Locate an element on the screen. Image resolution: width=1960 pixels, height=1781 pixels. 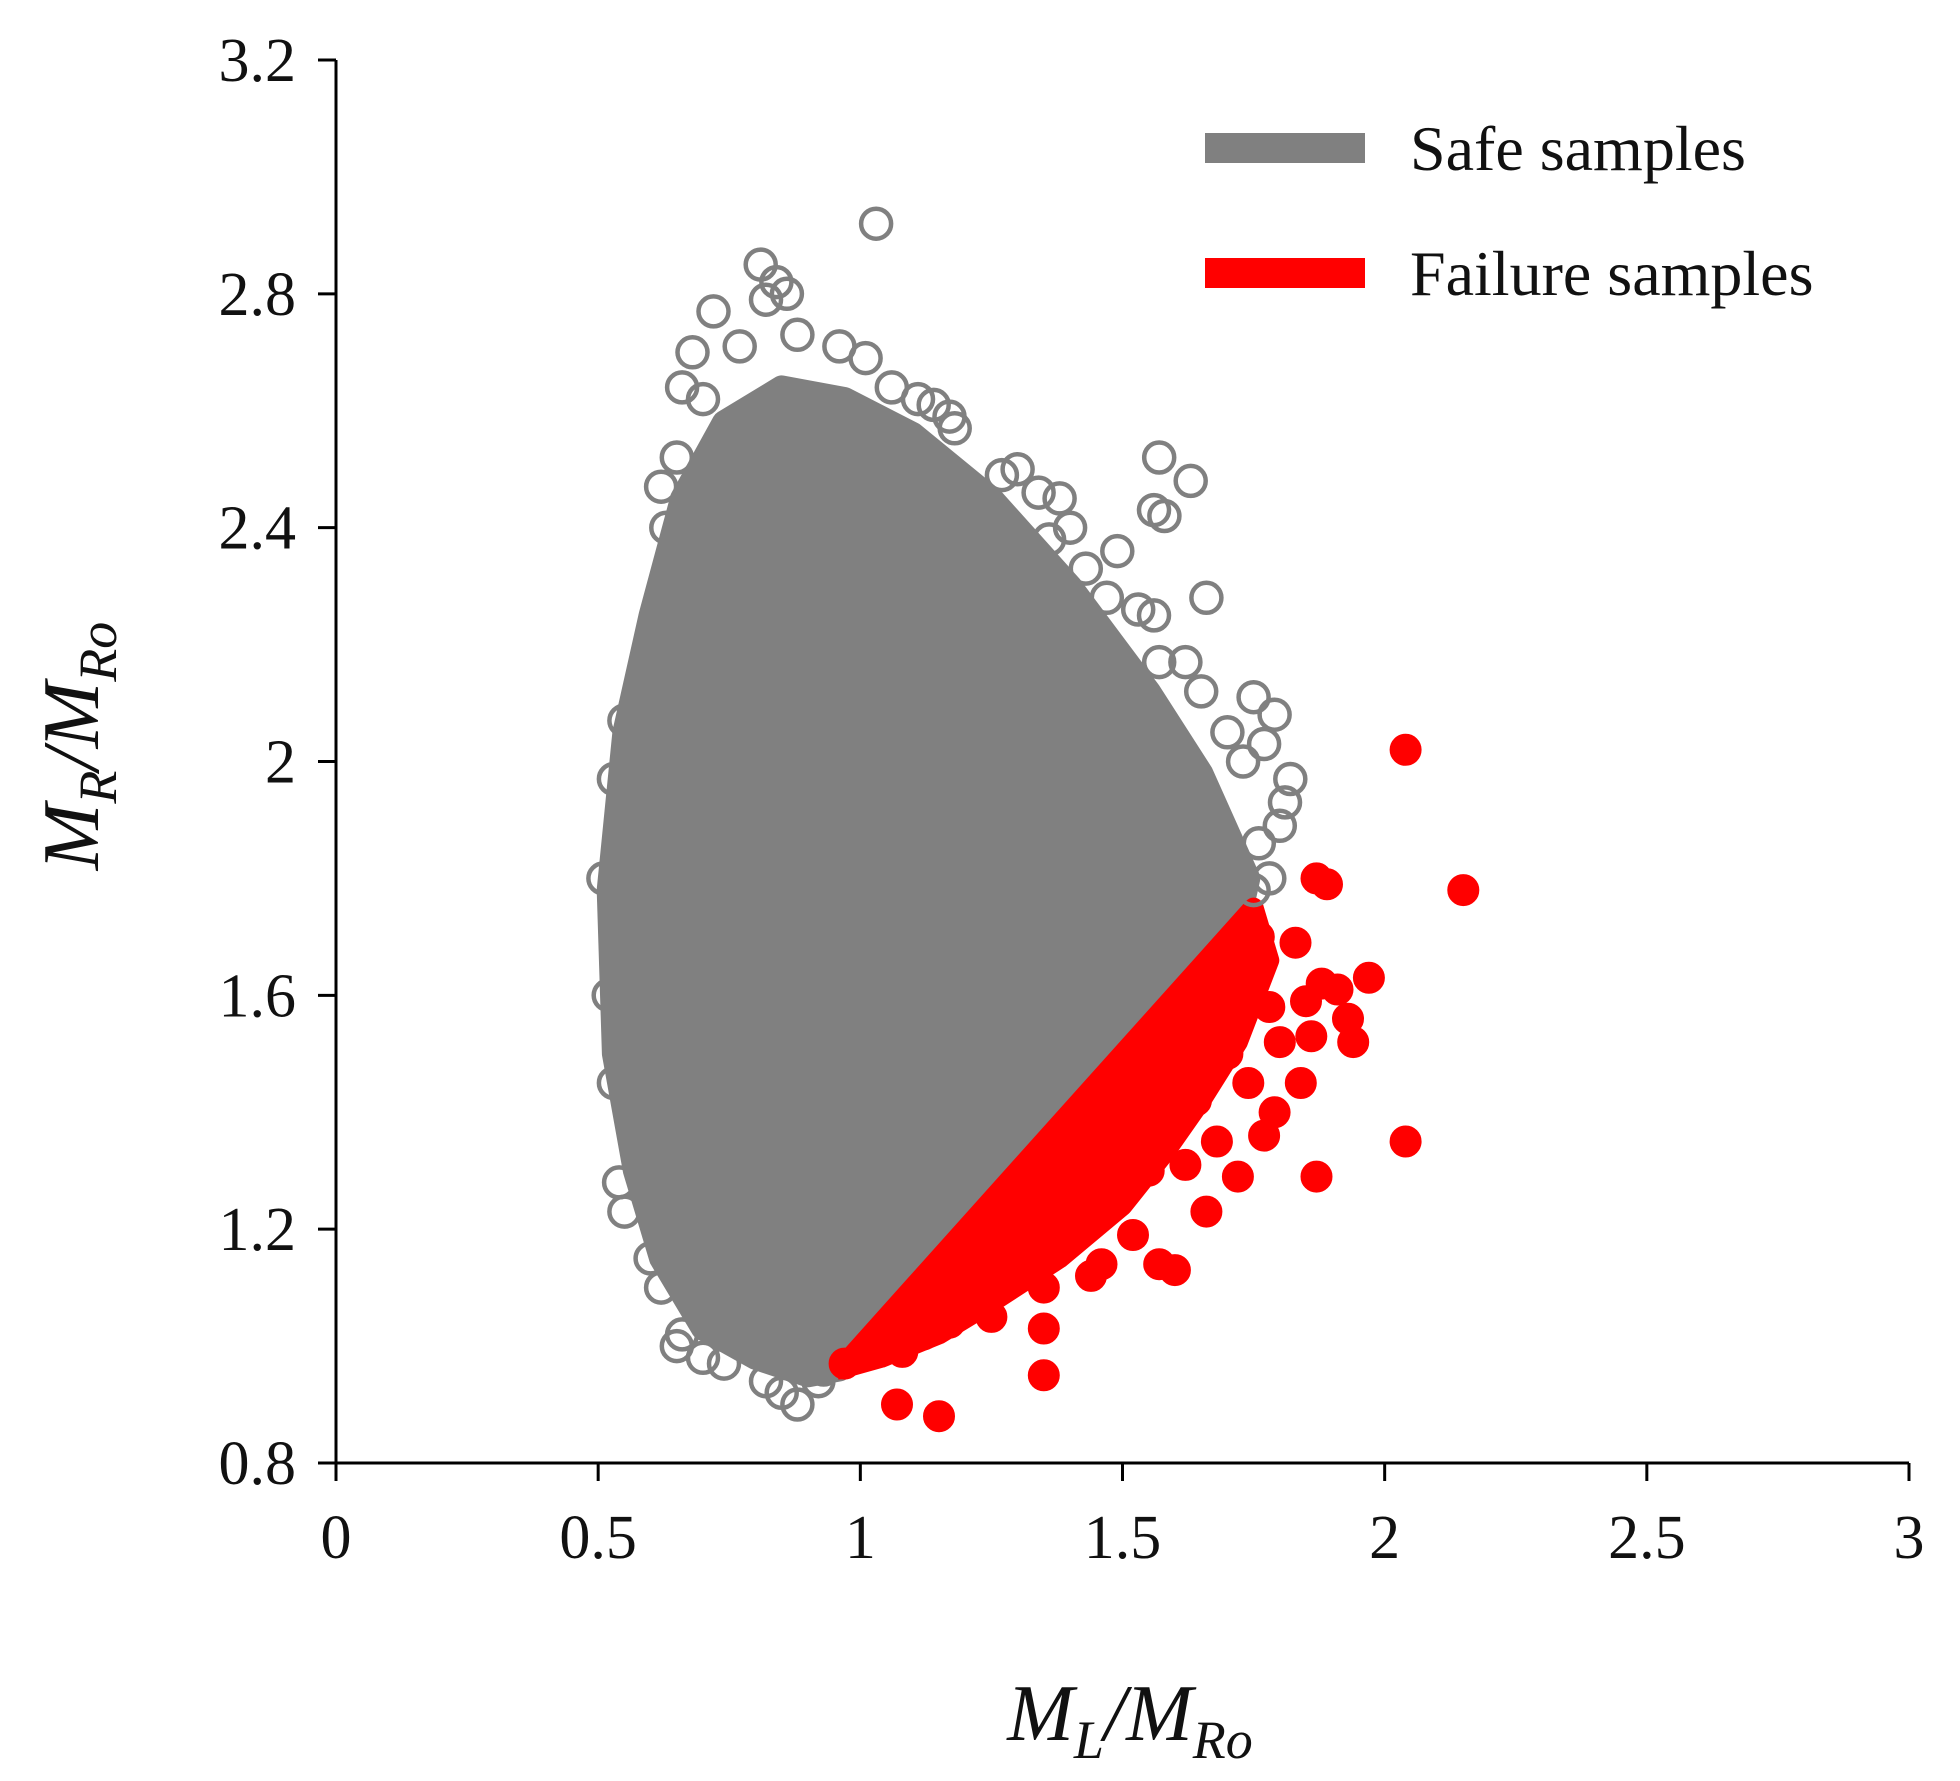
x-axis-title-m2: M is located at coordinates (1161, 1714).